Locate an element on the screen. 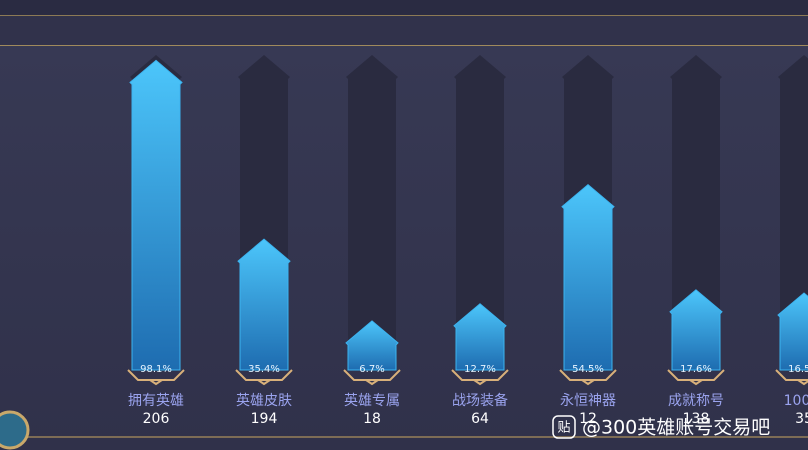 This screenshot has height=450, width=808. value-label: 35.4% is located at coordinates (264, 369).